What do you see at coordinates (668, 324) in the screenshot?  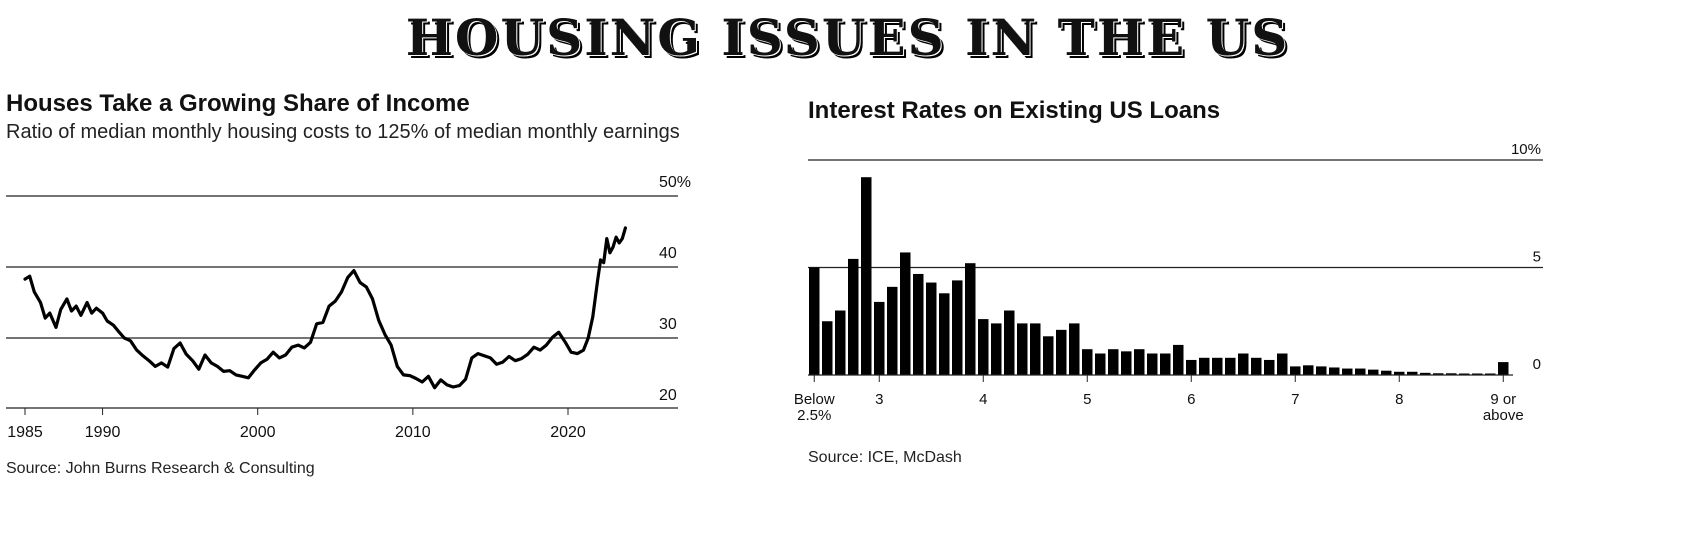 I see `left-y-tick-label: 30` at bounding box center [668, 324].